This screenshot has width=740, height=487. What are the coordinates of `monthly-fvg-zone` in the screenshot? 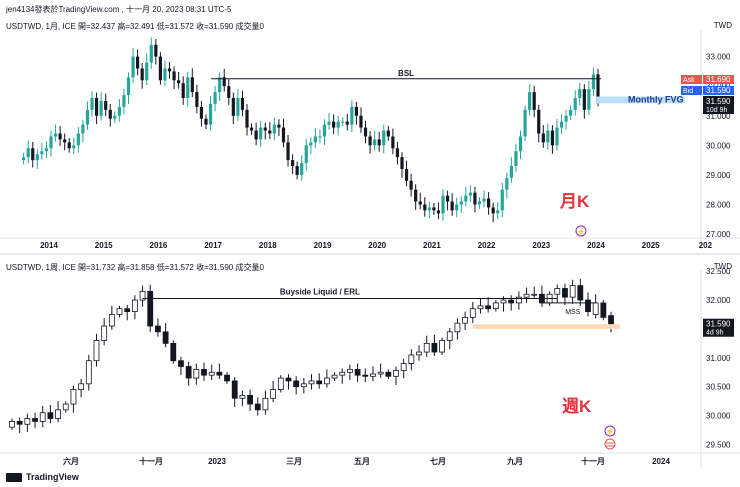 It's located at (640, 100).